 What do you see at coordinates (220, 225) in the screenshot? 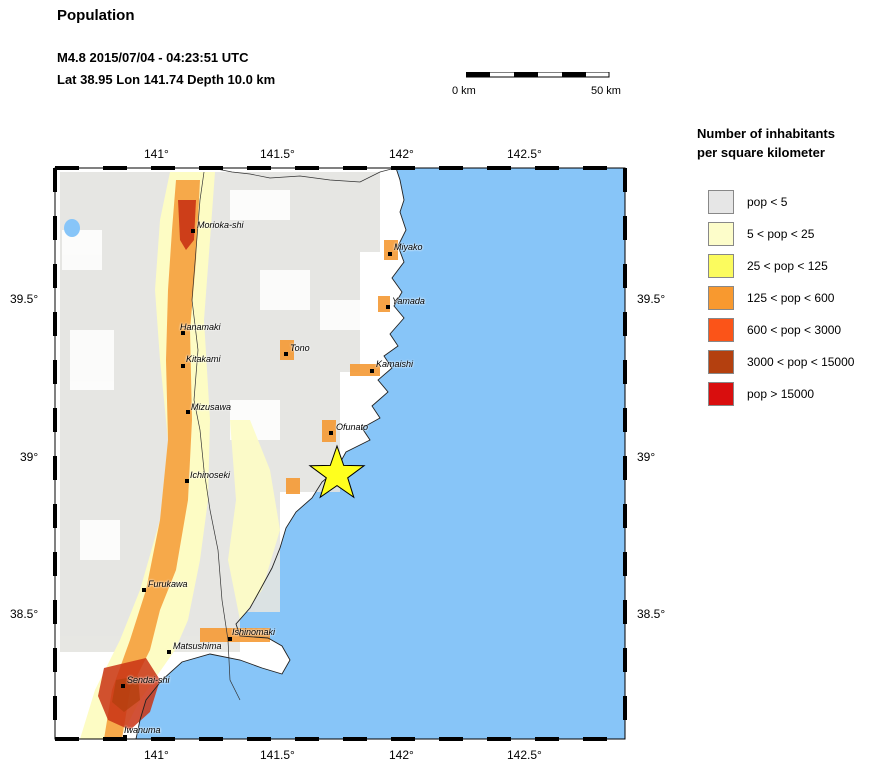
I see `city-label-morioka: Morioka-shi` at bounding box center [220, 225].